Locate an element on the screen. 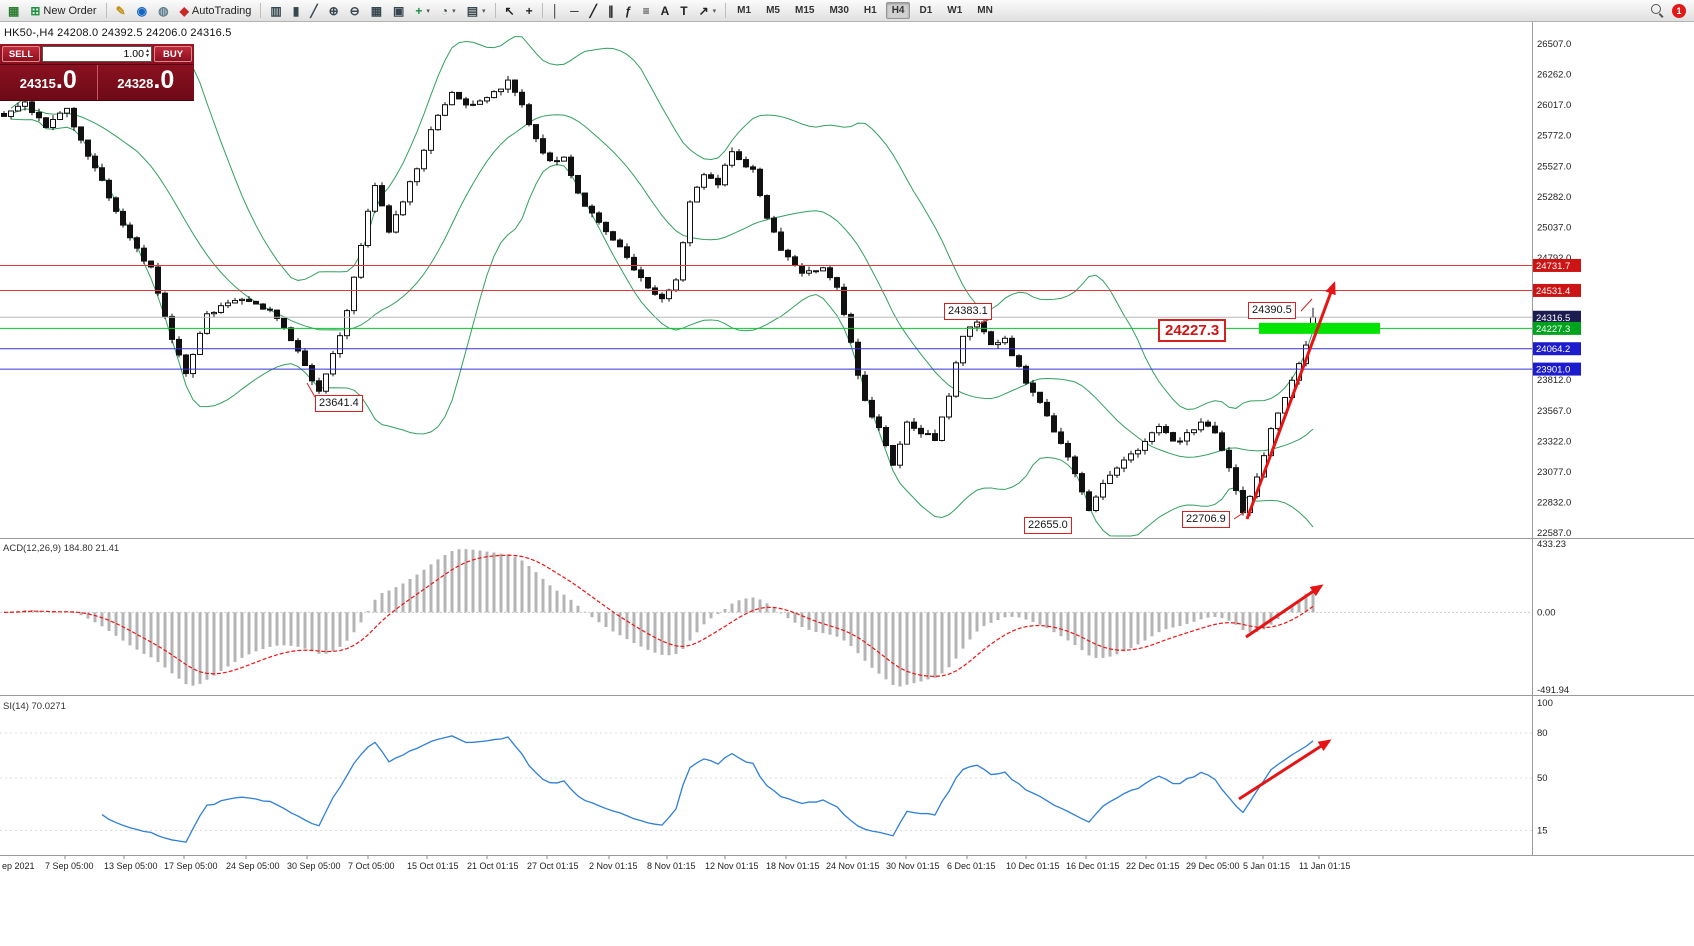 Image resolution: width=1694 pixels, height=946 pixels. svg-text: 23901.0 is located at coordinates (1553, 370).